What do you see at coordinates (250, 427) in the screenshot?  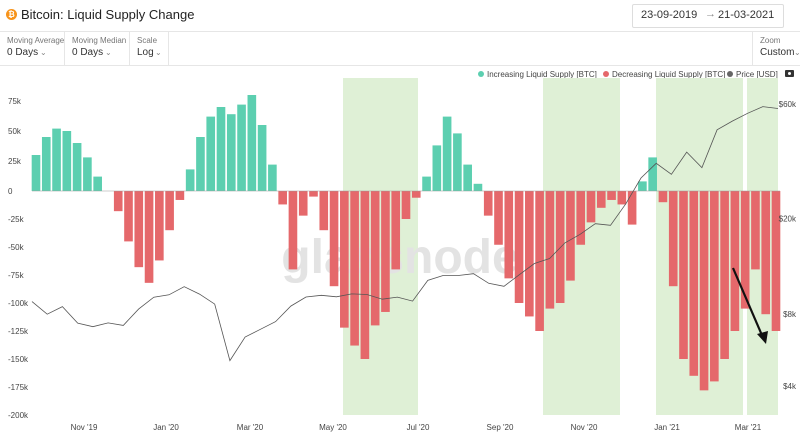 I see `x-tick-label: Mar '20` at bounding box center [250, 427].